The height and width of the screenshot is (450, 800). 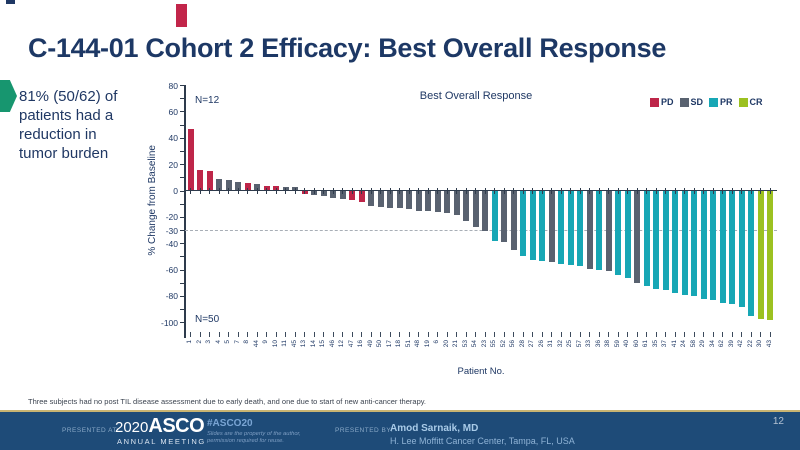 I want to click on x-axis-patient-label: 13, so click(x=303, y=344).